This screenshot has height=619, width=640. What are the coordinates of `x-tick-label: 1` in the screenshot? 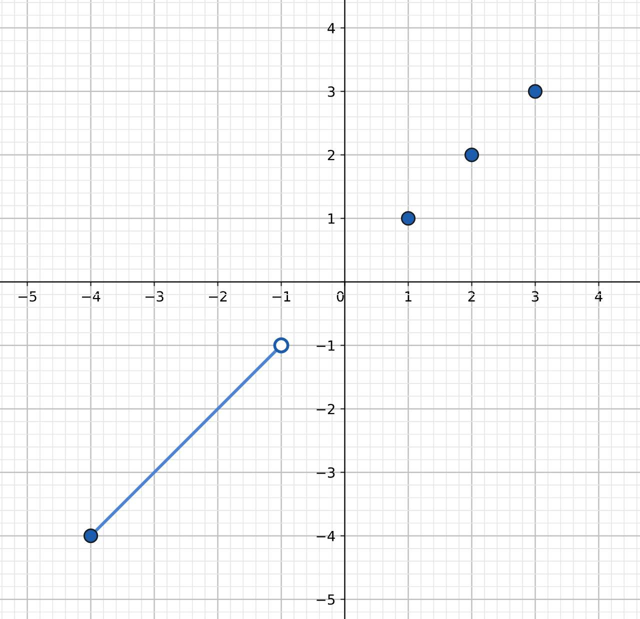 It's located at (408, 296).